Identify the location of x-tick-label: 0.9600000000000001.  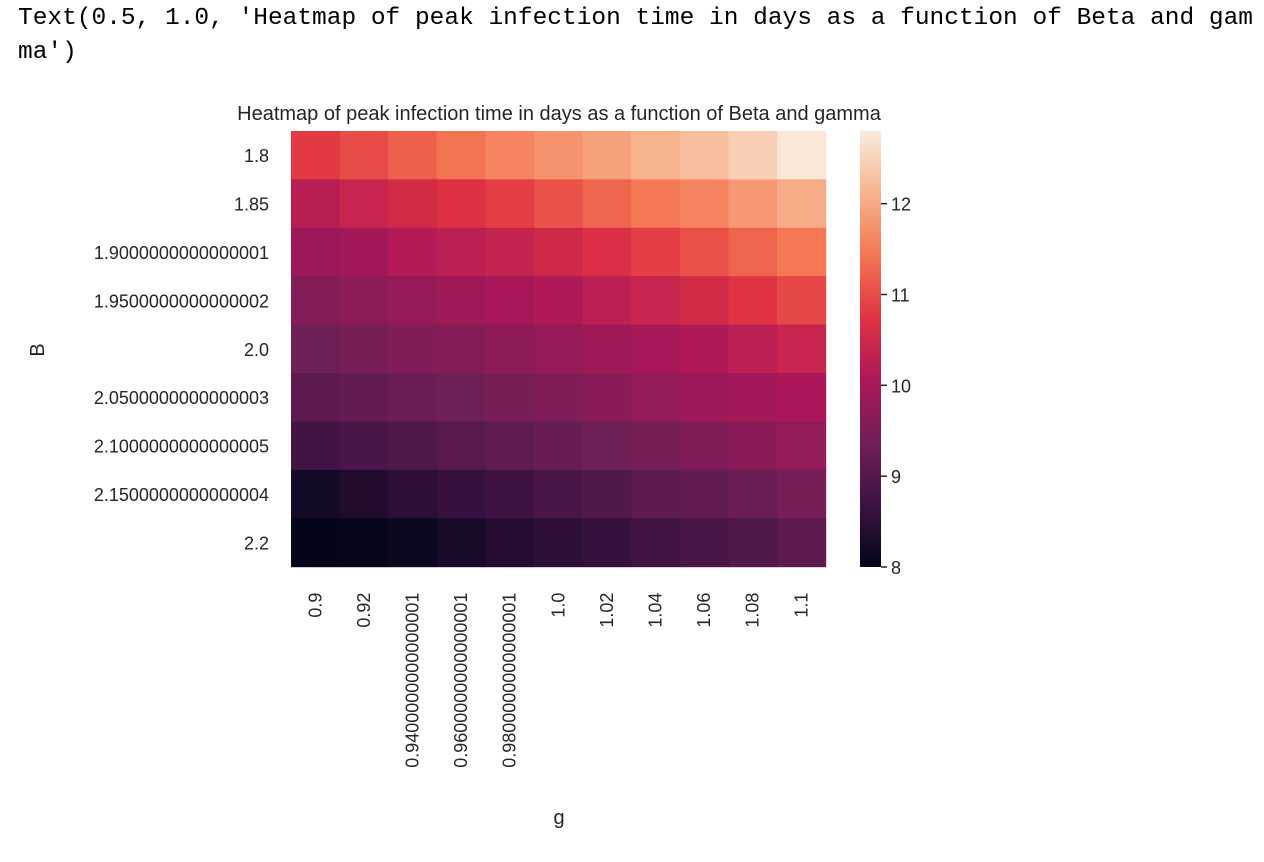
(461, 680).